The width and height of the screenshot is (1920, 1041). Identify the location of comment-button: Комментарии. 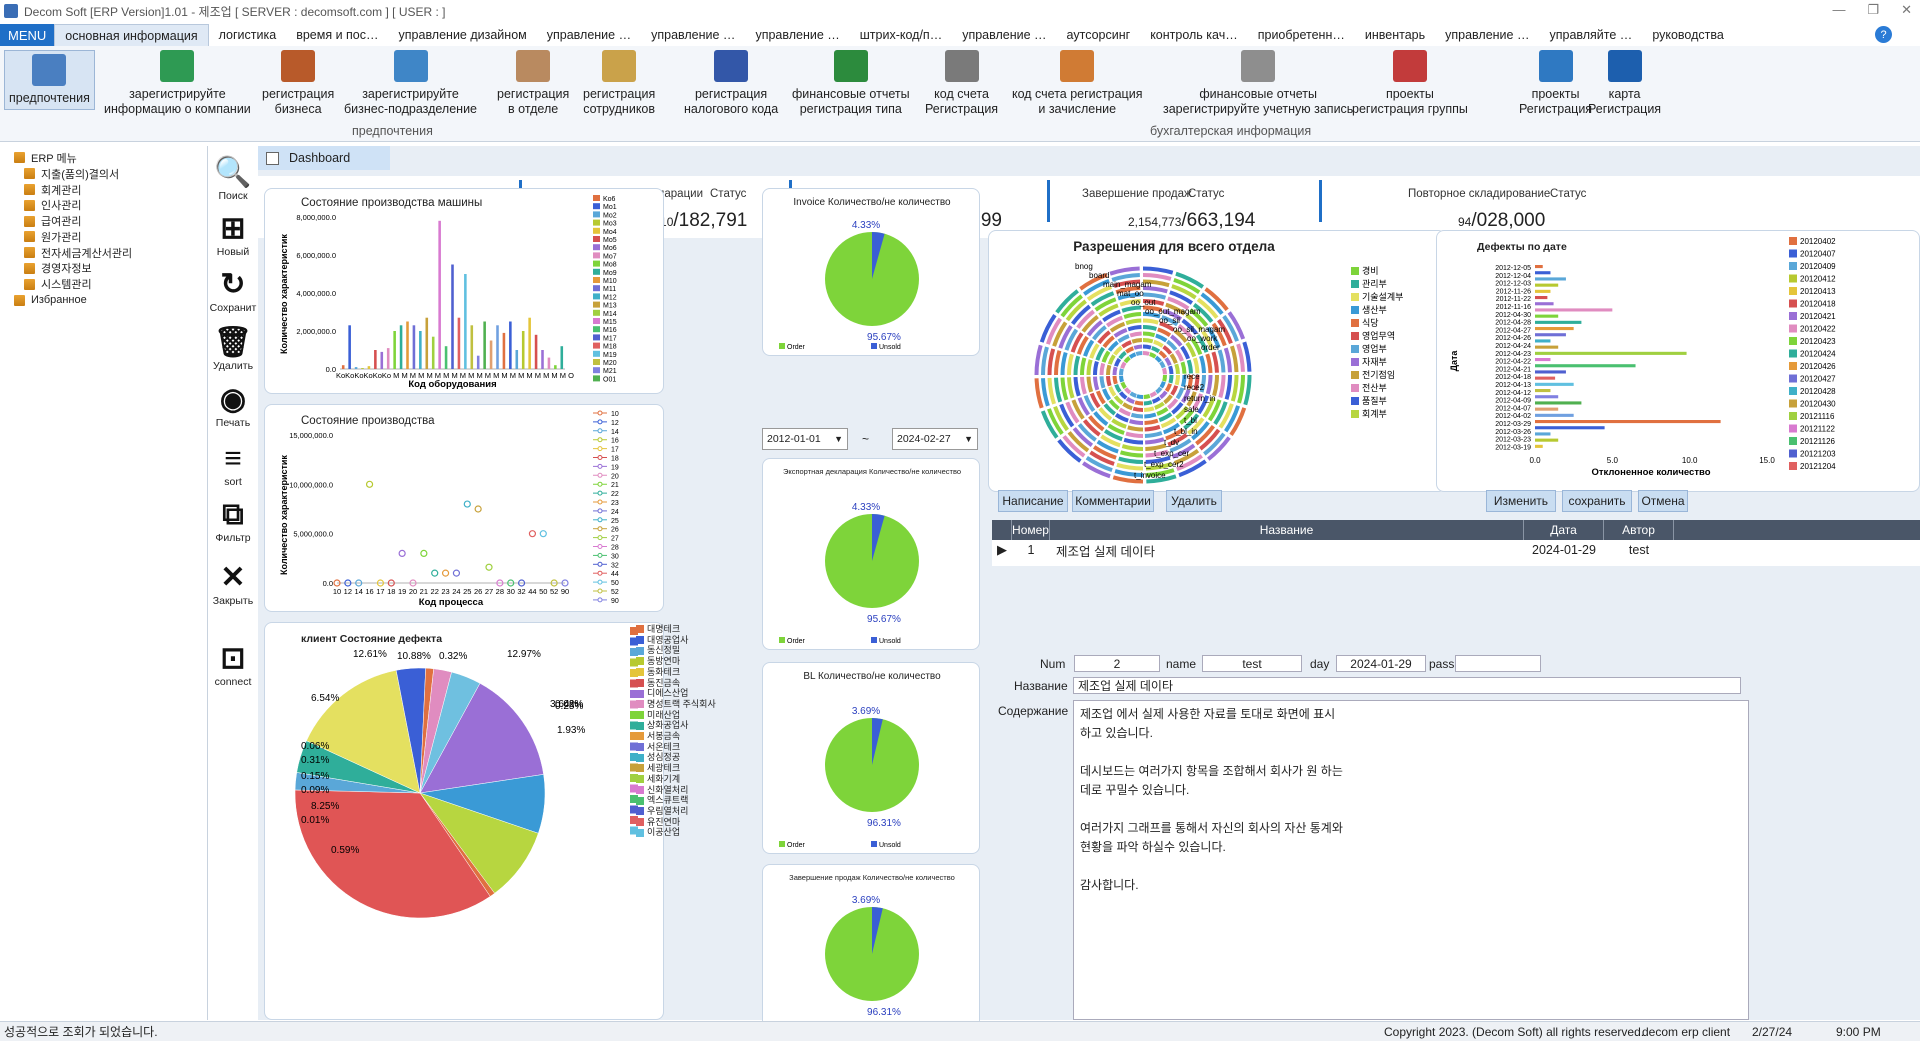
(1113, 501).